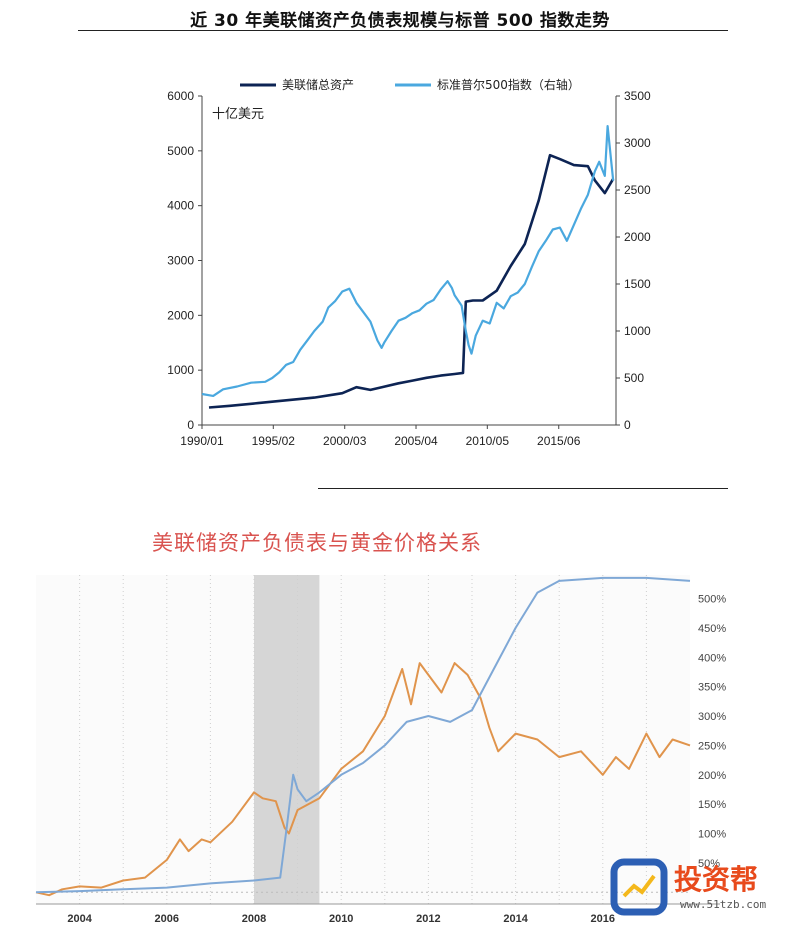  I want to click on x-tick-label: 1995/02, so click(274, 441).